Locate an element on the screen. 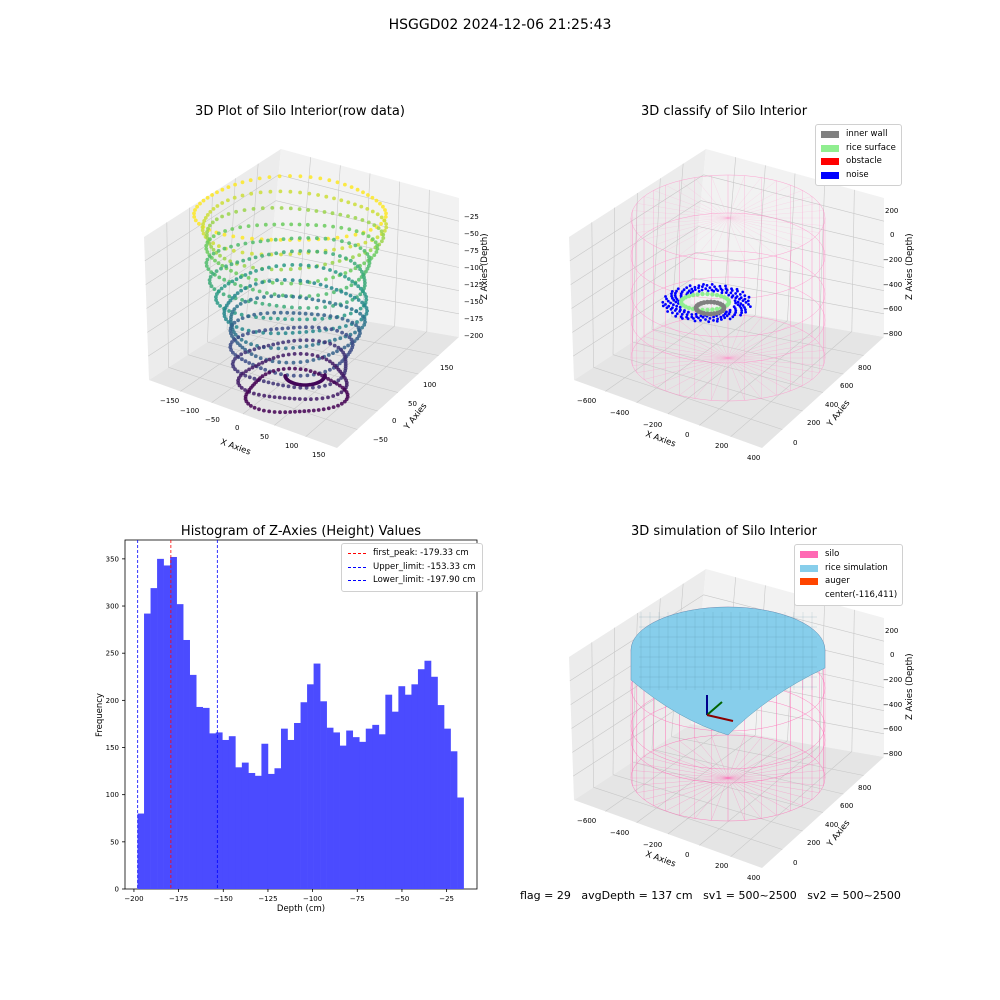  silo-roof-spoke is located at coordinates (711, 198).